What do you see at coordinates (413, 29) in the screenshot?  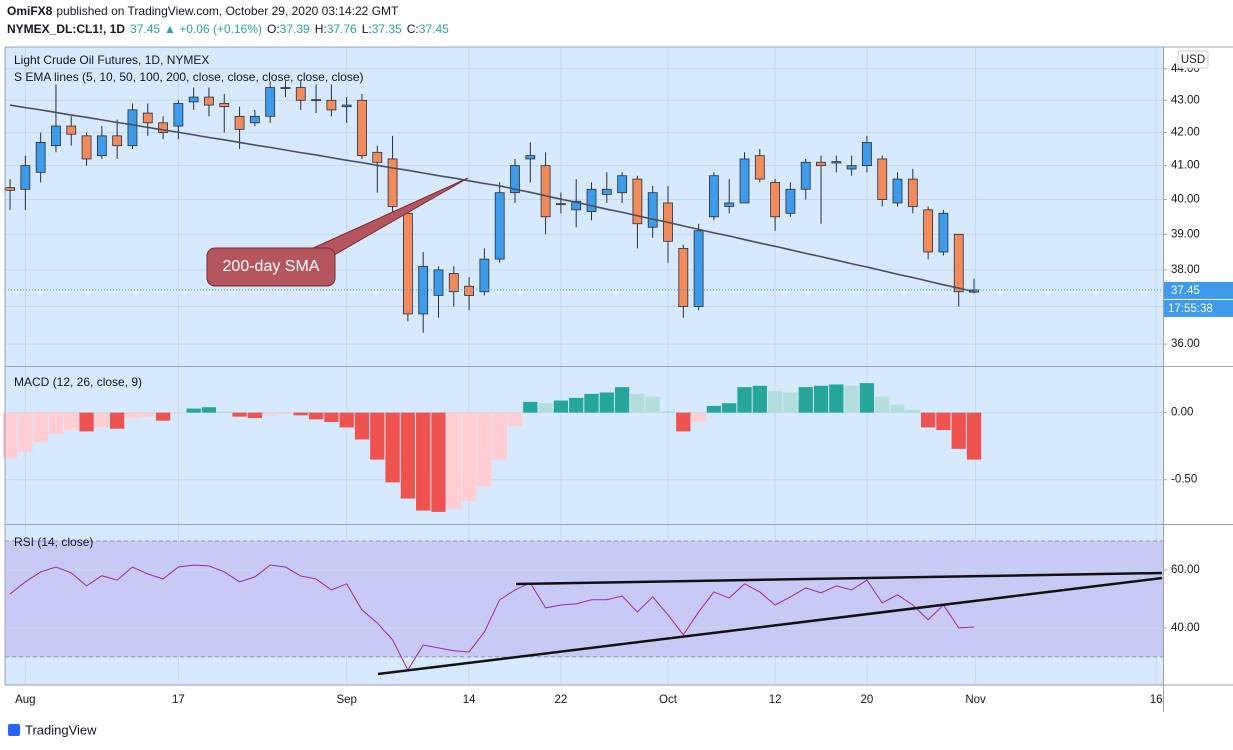 I see `ohlc-label: C:` at bounding box center [413, 29].